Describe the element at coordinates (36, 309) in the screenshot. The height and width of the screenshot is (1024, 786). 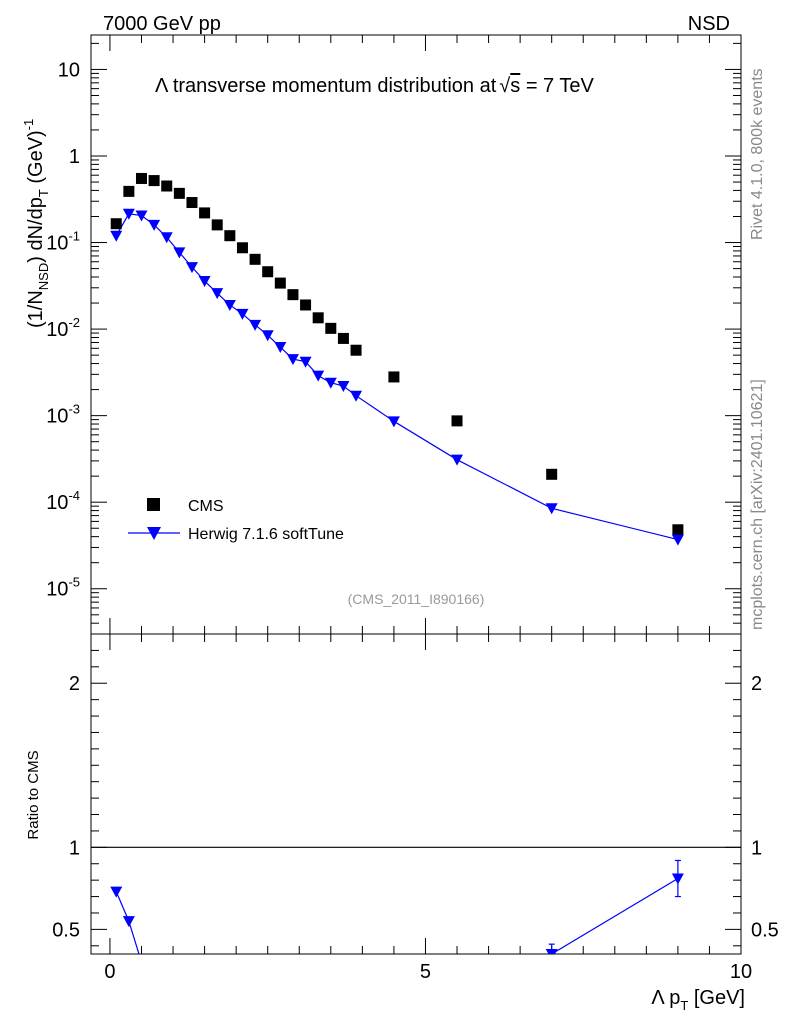
I see `ylabel-part-a: (1/N` at that location.